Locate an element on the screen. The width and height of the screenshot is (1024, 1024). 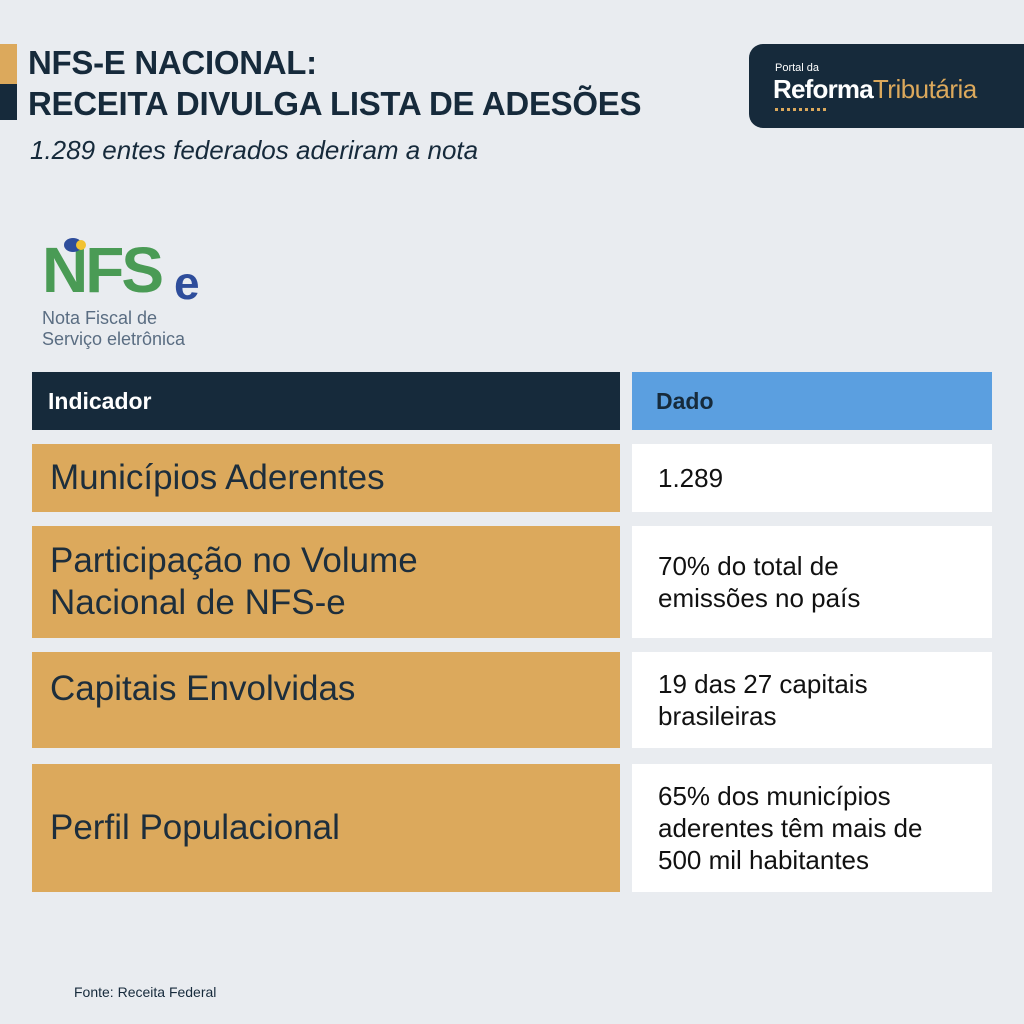
table-header-indicator-label: Indicador is located at coordinates (100, 400).